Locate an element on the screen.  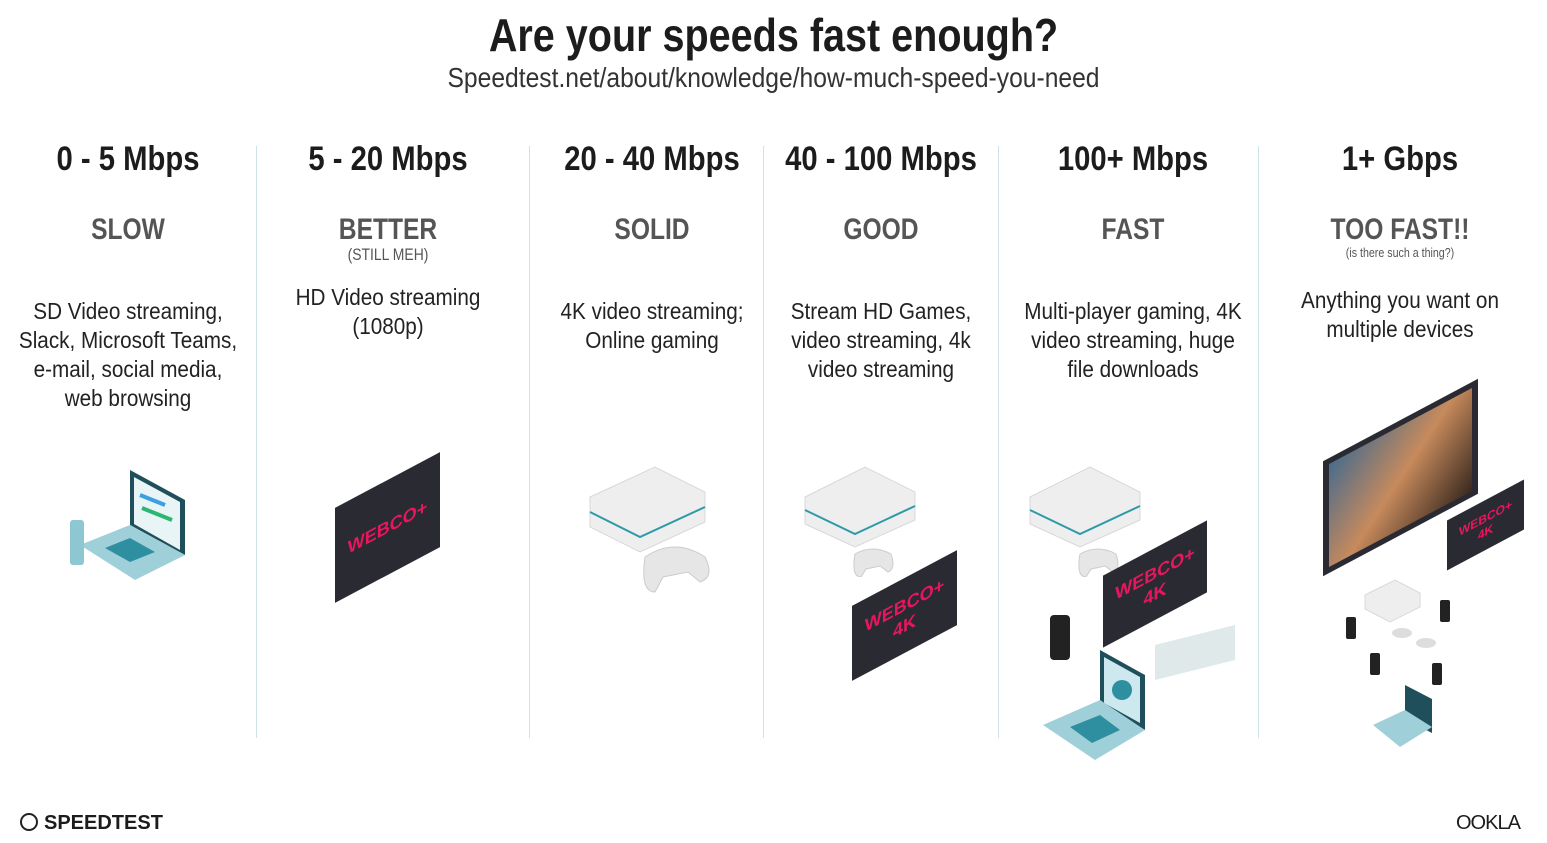
speed-range: 20 - 40 Mbps is located at coordinates (652, 159).